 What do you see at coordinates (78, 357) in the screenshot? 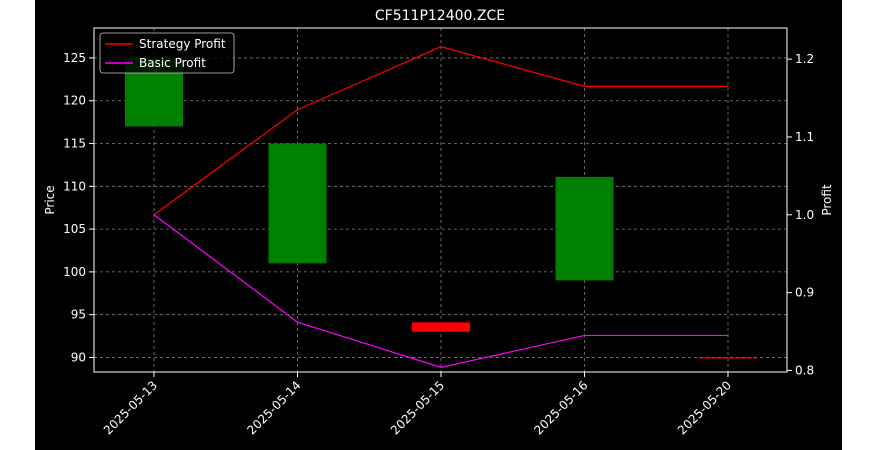
I see `y-left-tick-label: 90` at bounding box center [78, 357].